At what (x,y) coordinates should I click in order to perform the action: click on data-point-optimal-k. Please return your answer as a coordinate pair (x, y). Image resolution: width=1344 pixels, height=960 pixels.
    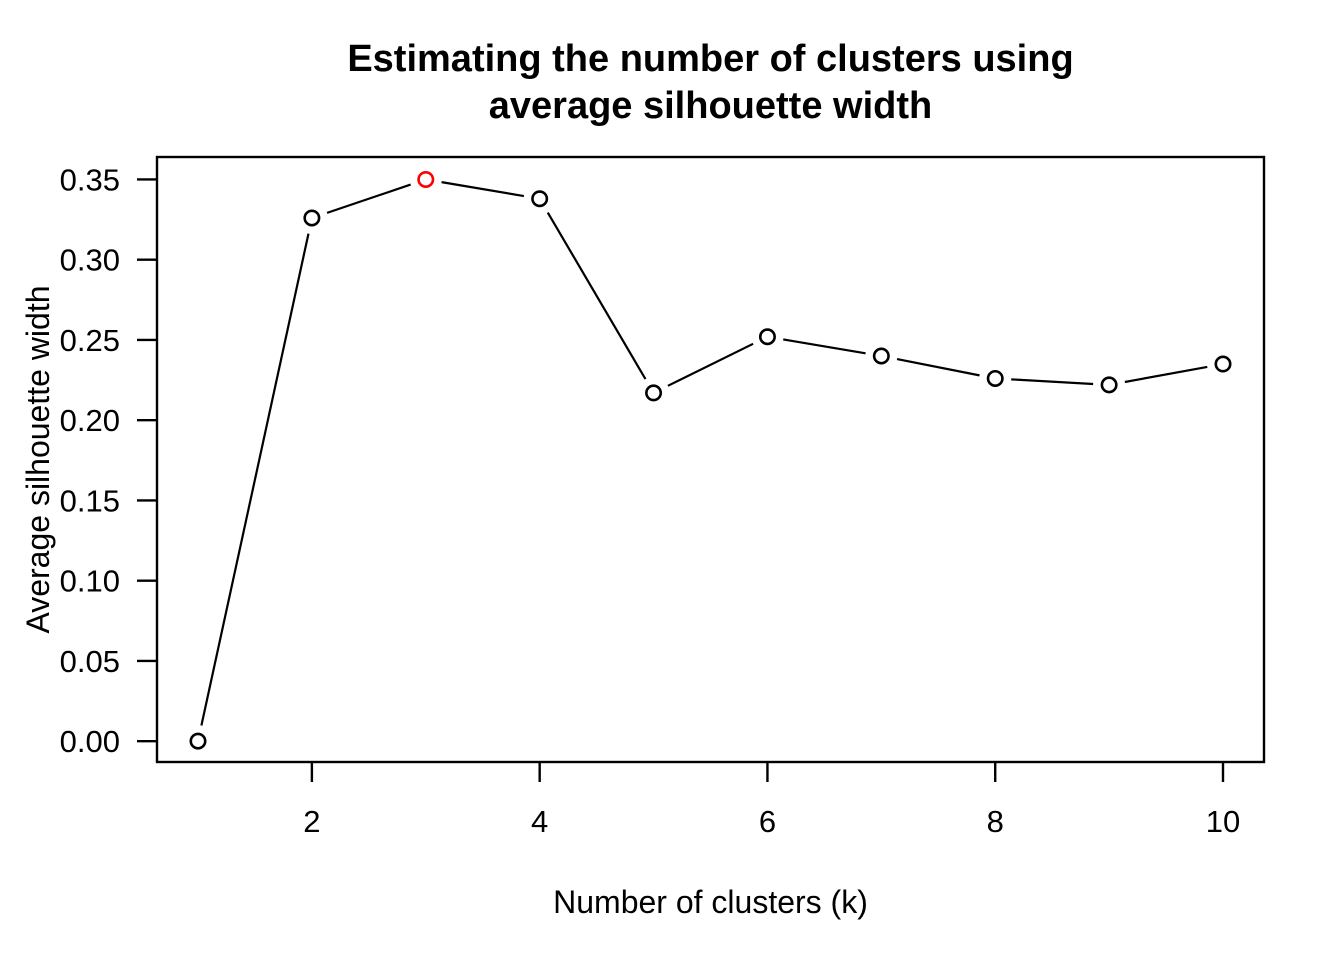
    Looking at the image, I should click on (426, 179).